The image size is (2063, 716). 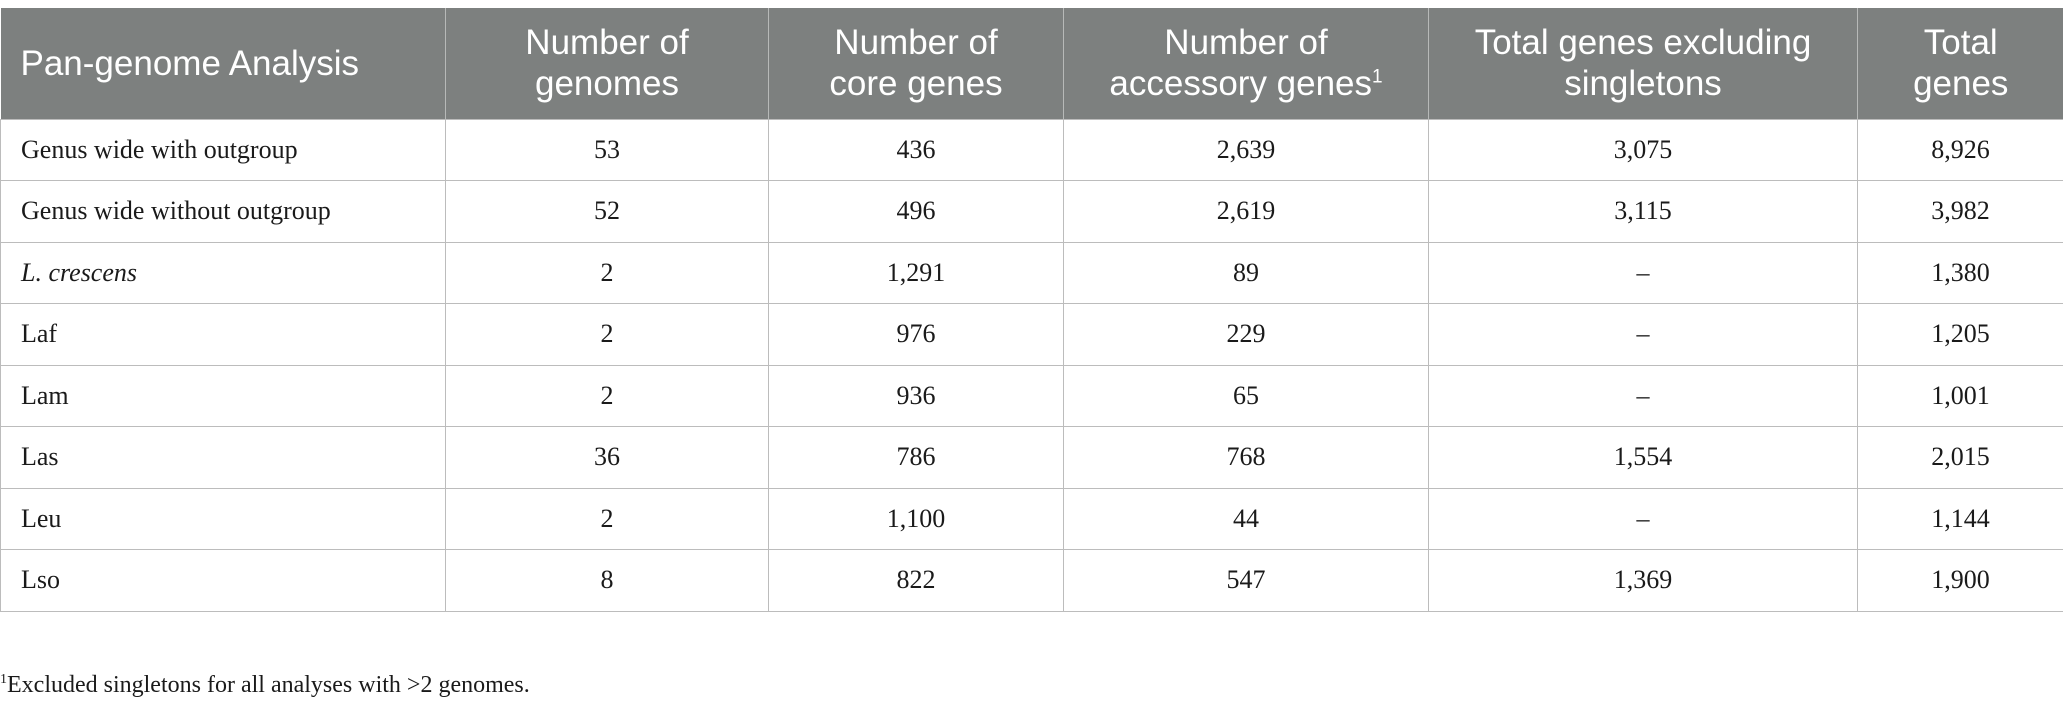 What do you see at coordinates (1241, 84) in the screenshot?
I see `header-label-line2: accessory genes` at bounding box center [1241, 84].